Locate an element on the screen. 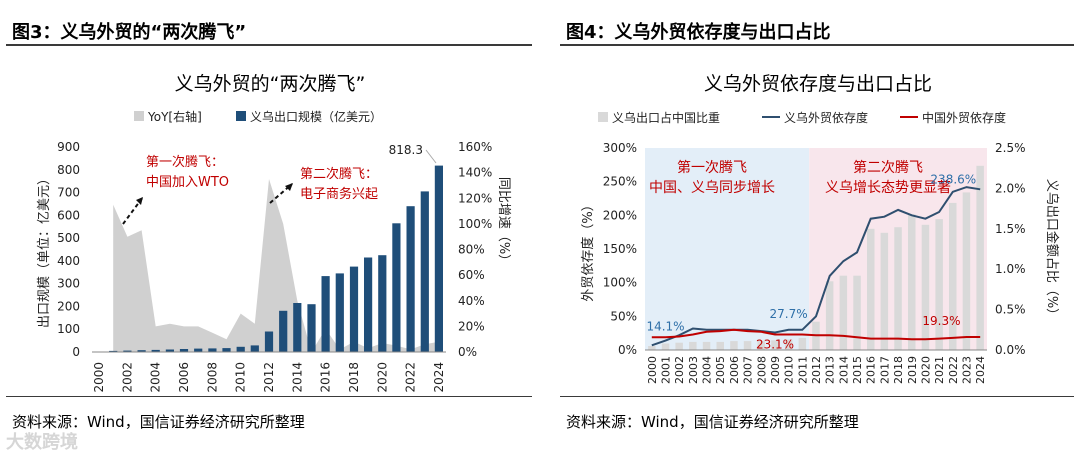 The width and height of the screenshot is (1080, 461). point-label: 238.6% is located at coordinates (953, 179).